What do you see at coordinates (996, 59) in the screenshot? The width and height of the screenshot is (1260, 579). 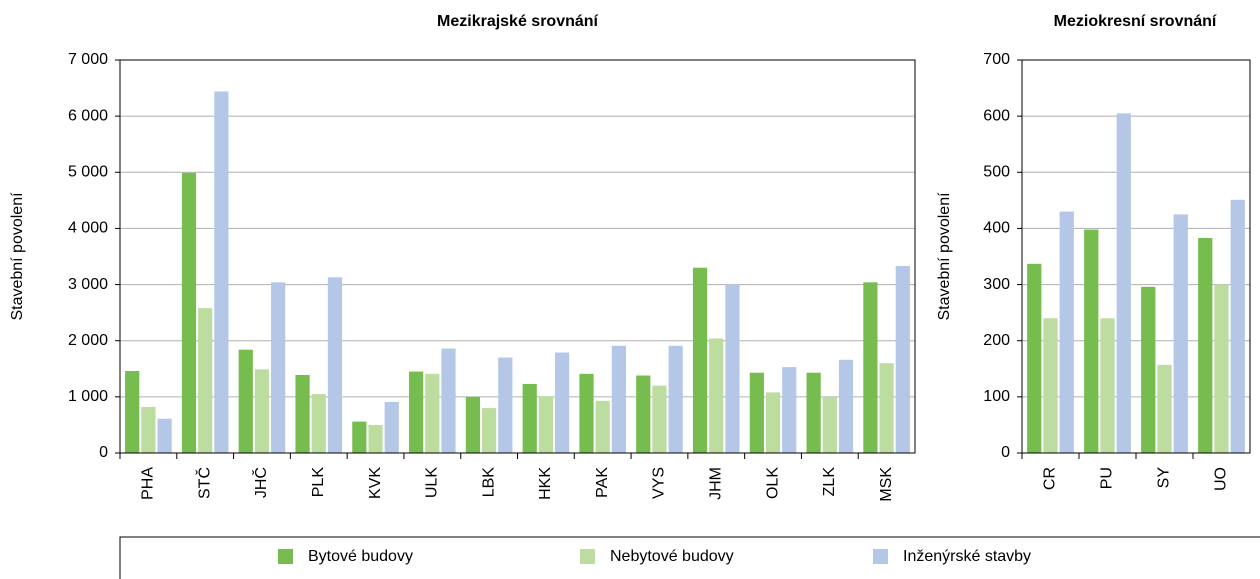 I see `y-tick-label: 700` at bounding box center [996, 59].